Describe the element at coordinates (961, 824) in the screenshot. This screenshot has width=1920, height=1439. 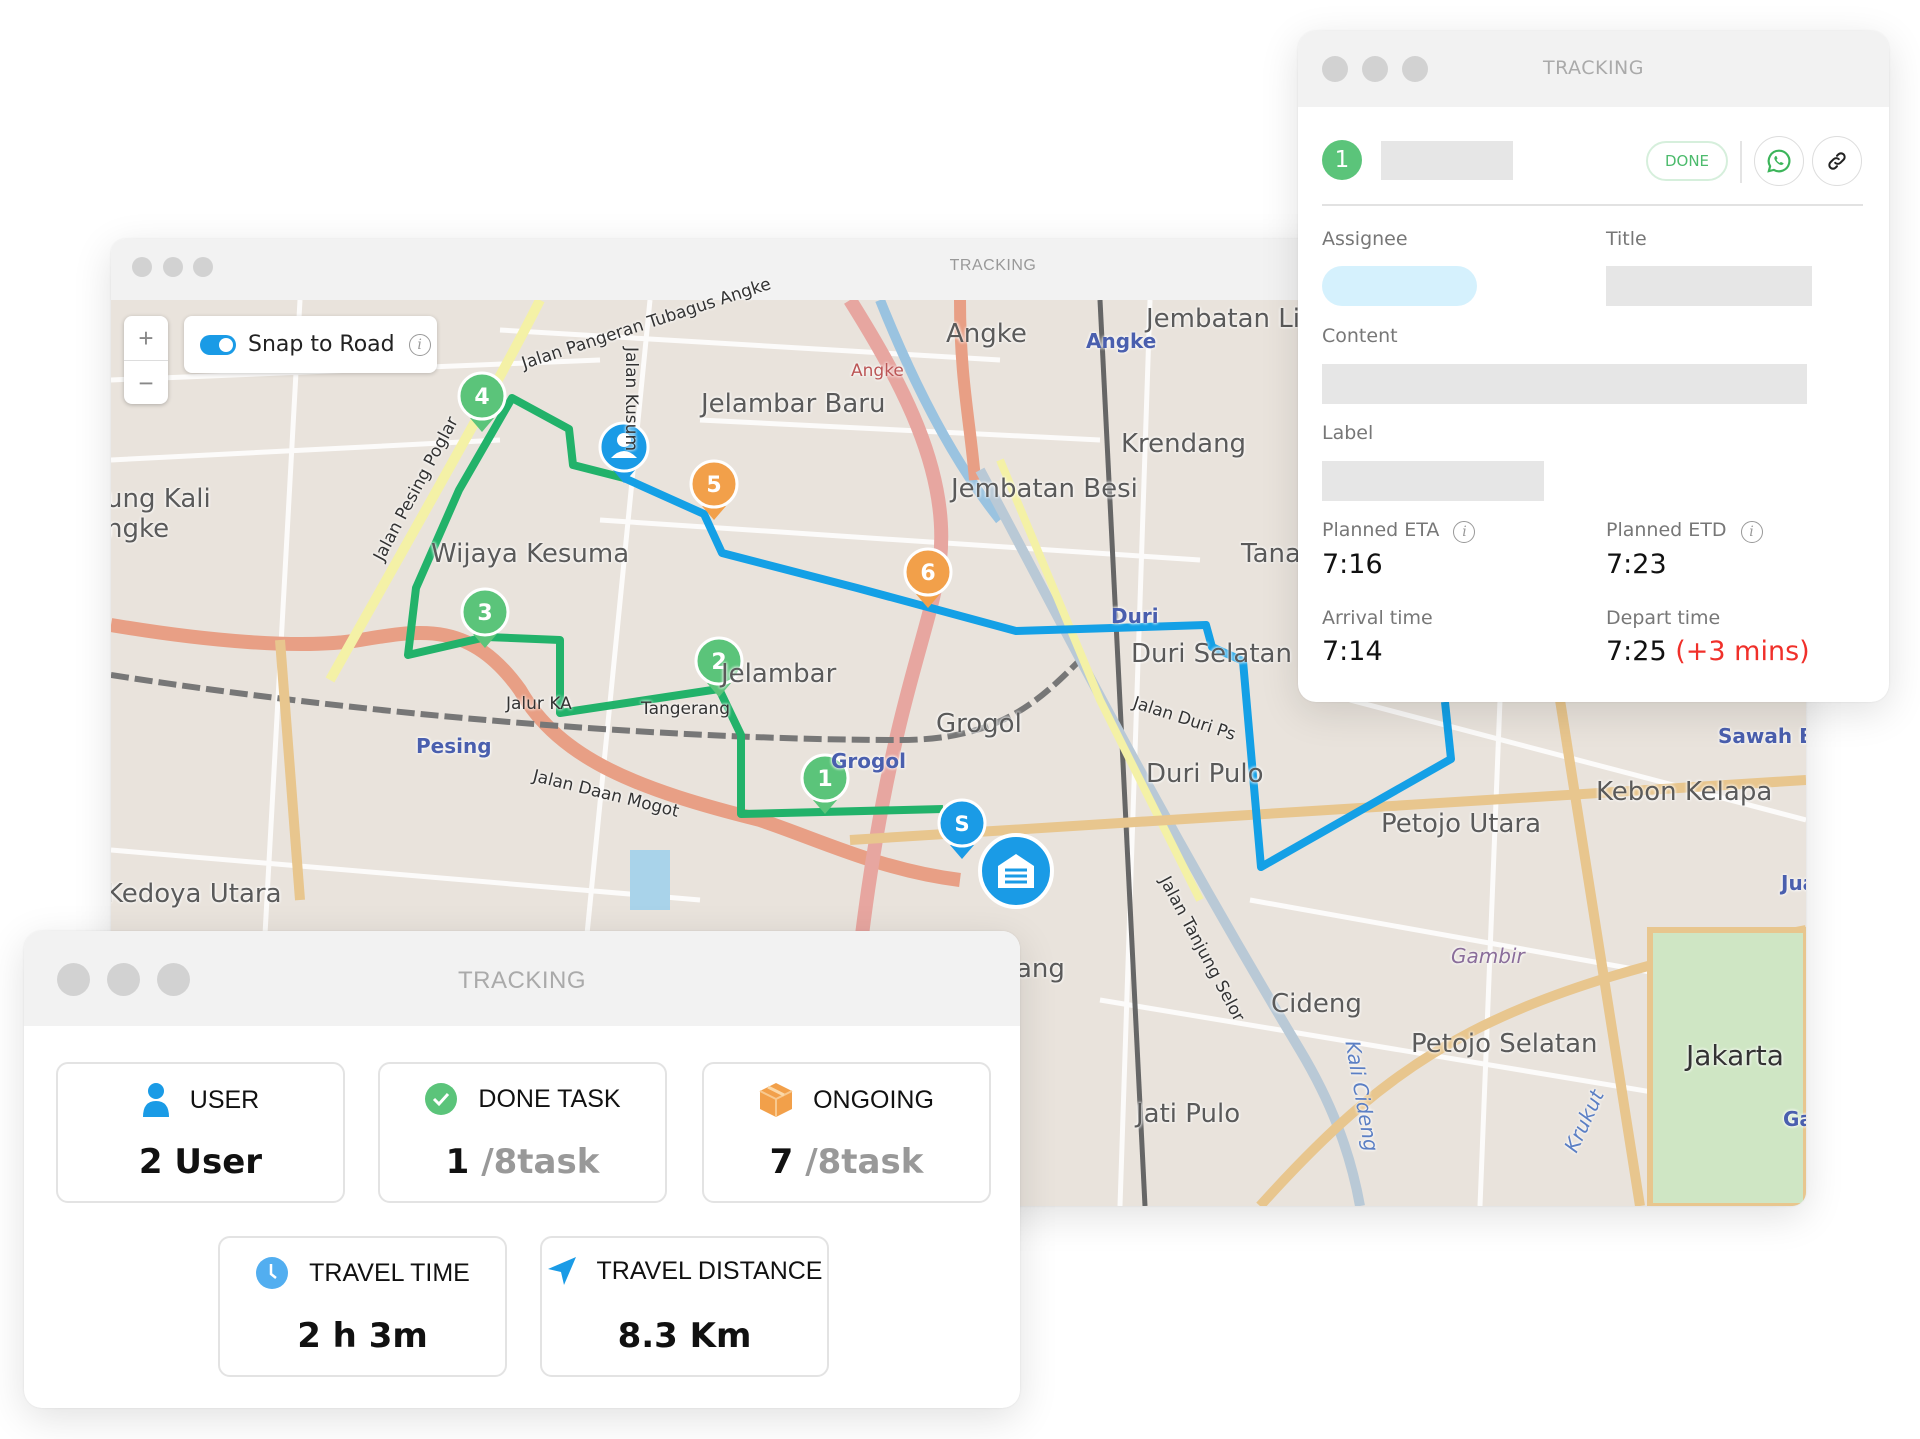
I see `svg-text: S` at that location.